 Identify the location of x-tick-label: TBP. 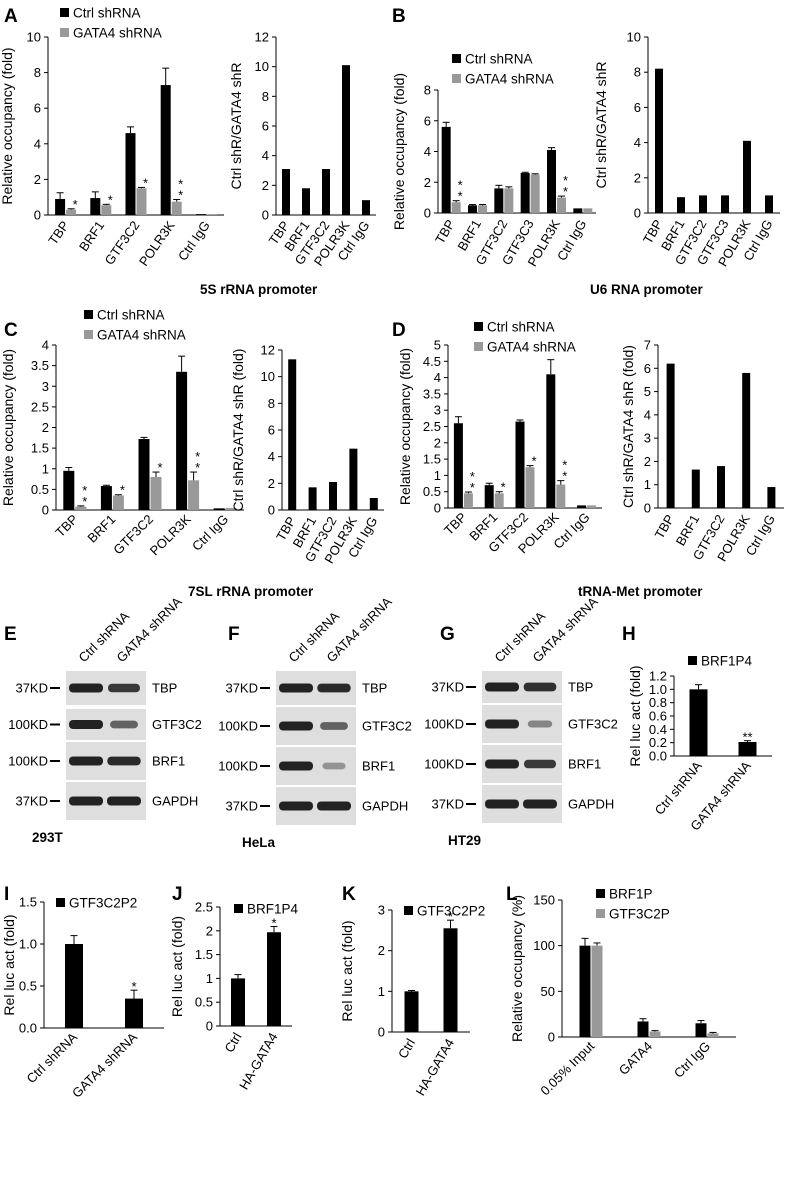
(58, 232).